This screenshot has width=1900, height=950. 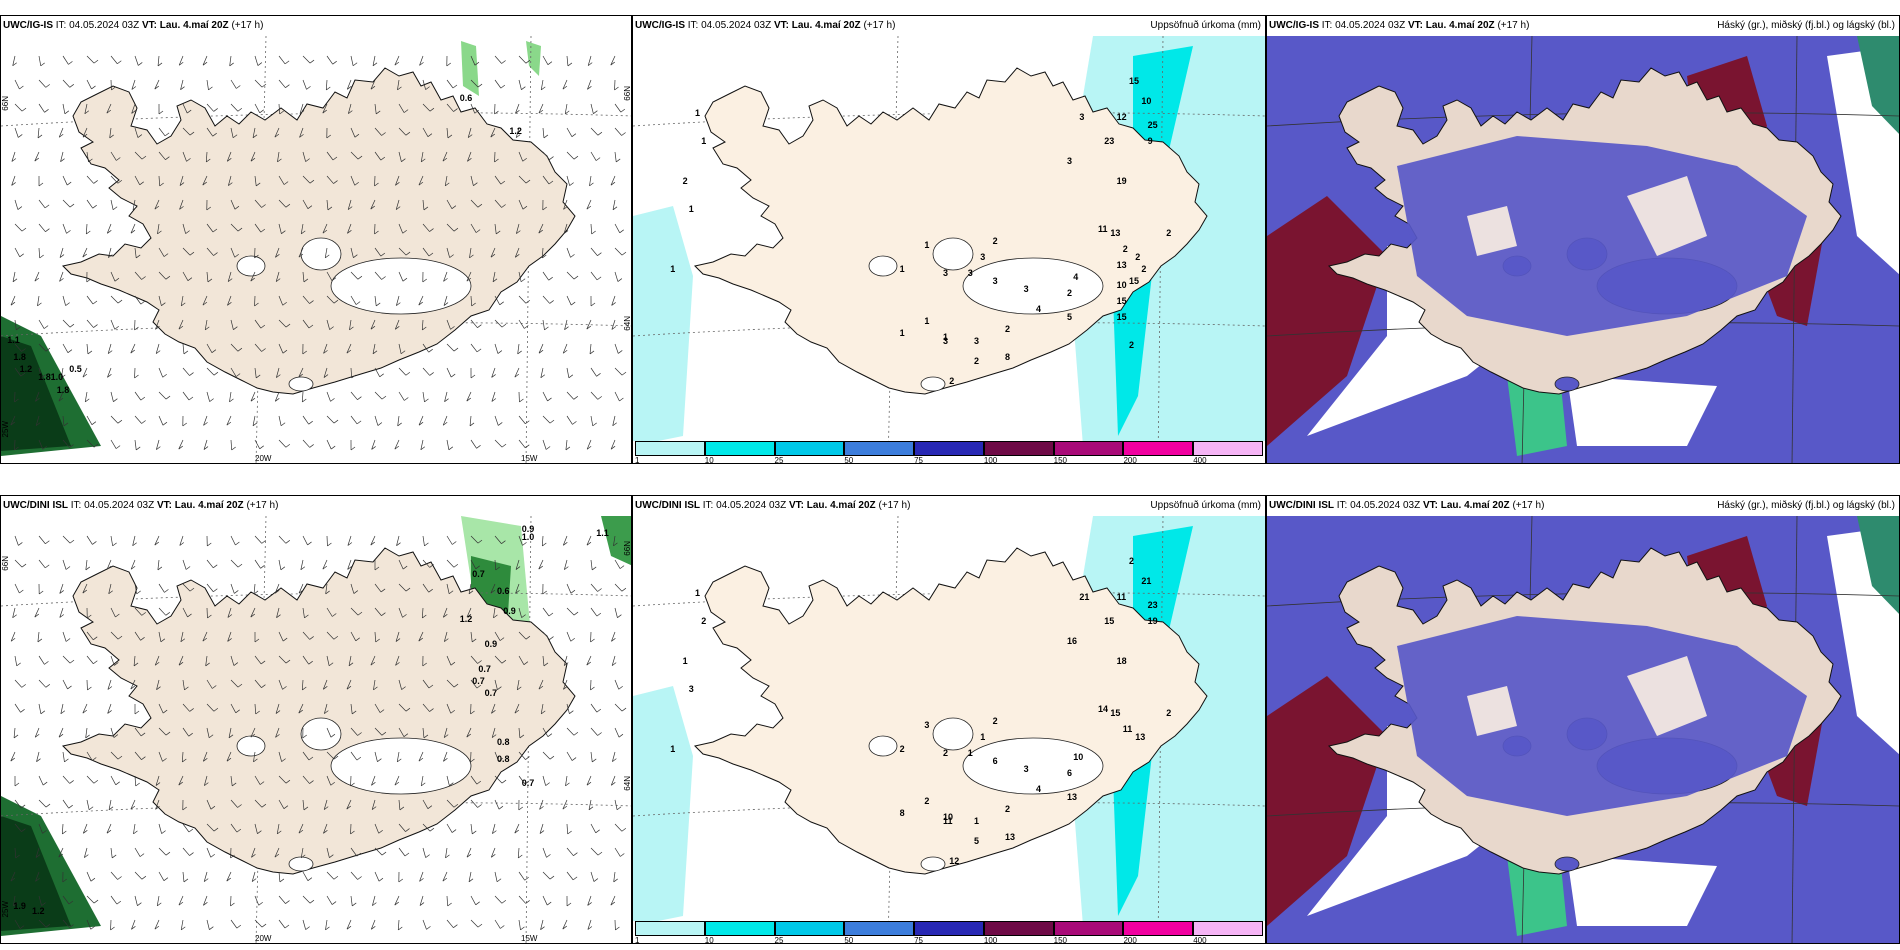 What do you see at coordinates (75, 369) in the screenshot?
I see `wind-value-label: 0.5` at bounding box center [75, 369].